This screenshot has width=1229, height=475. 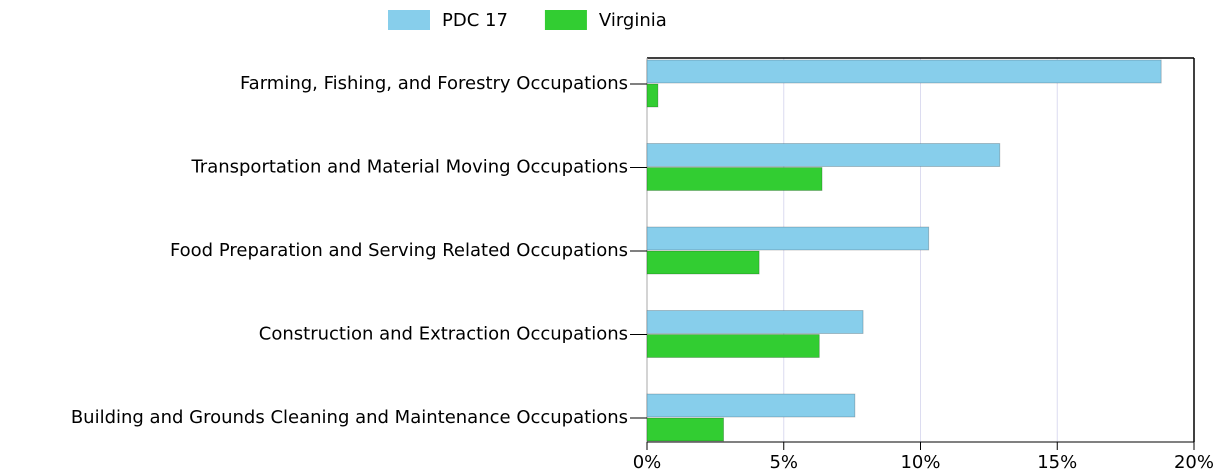 I want to click on y-tick-label: Construction and Extraction Occupations, so click(x=443, y=334).